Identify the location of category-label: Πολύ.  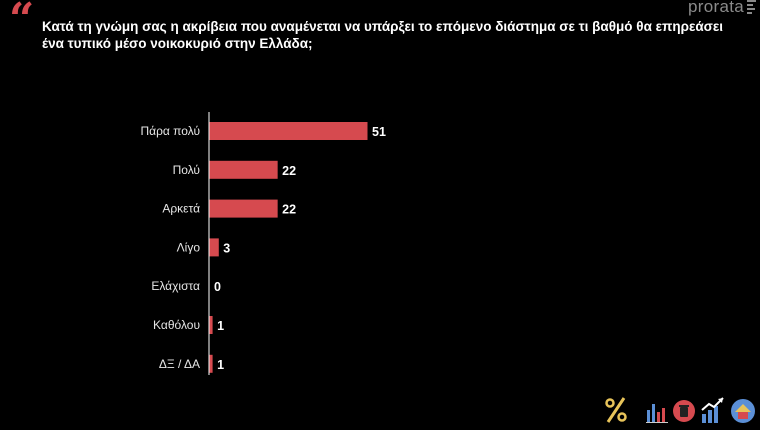
(186, 170).